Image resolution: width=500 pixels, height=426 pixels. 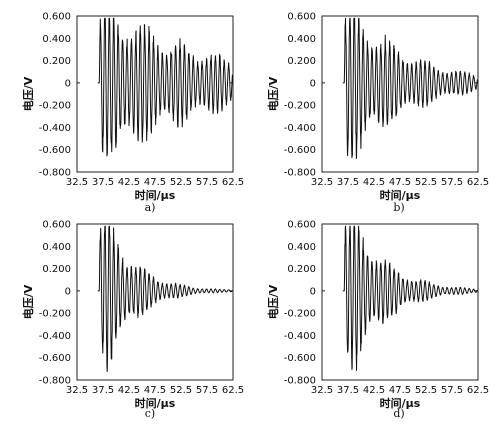 What do you see at coordinates (150, 207) in the screenshot?
I see `panel-label: a)` at bounding box center [150, 207].